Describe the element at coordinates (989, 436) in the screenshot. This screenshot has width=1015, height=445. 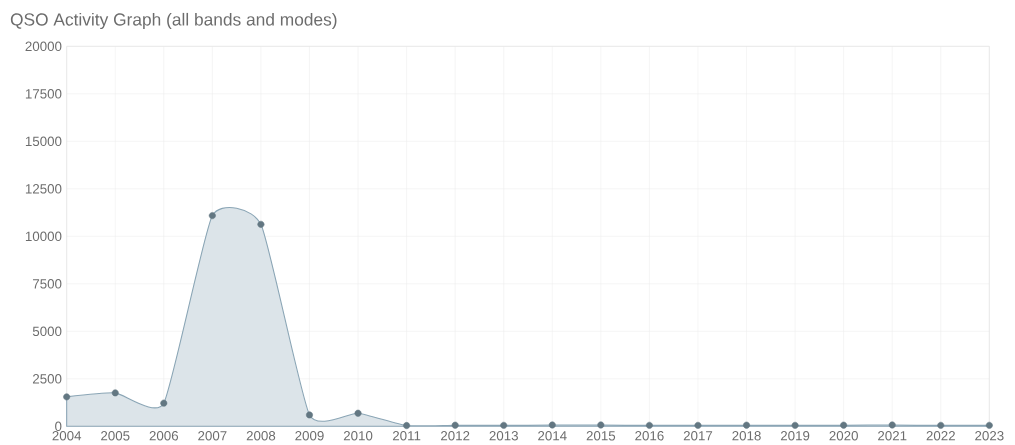
I see `x-tick-label: 2023` at that location.